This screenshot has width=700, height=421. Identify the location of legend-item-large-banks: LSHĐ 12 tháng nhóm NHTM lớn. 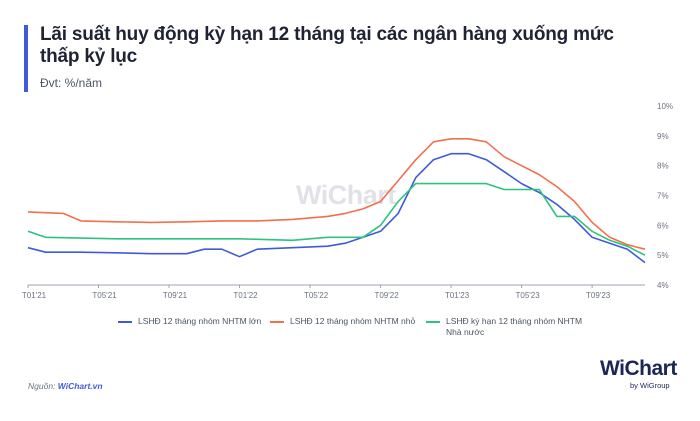
(189, 321).